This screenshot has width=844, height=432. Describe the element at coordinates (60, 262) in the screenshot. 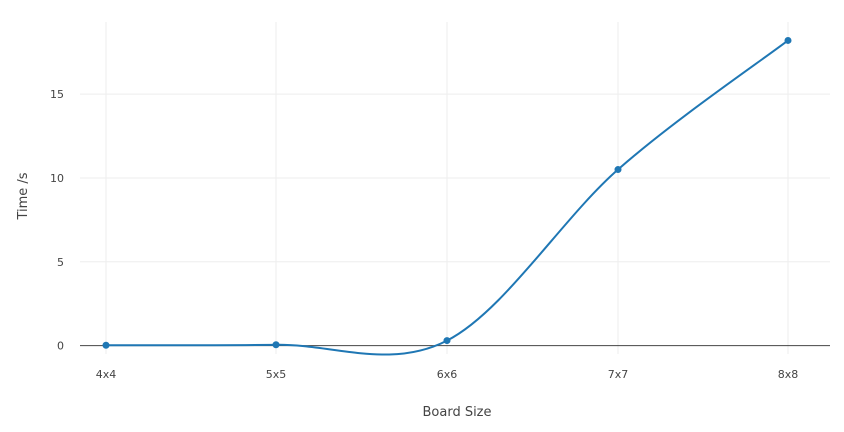

I see `y-tick-label: 5` at that location.